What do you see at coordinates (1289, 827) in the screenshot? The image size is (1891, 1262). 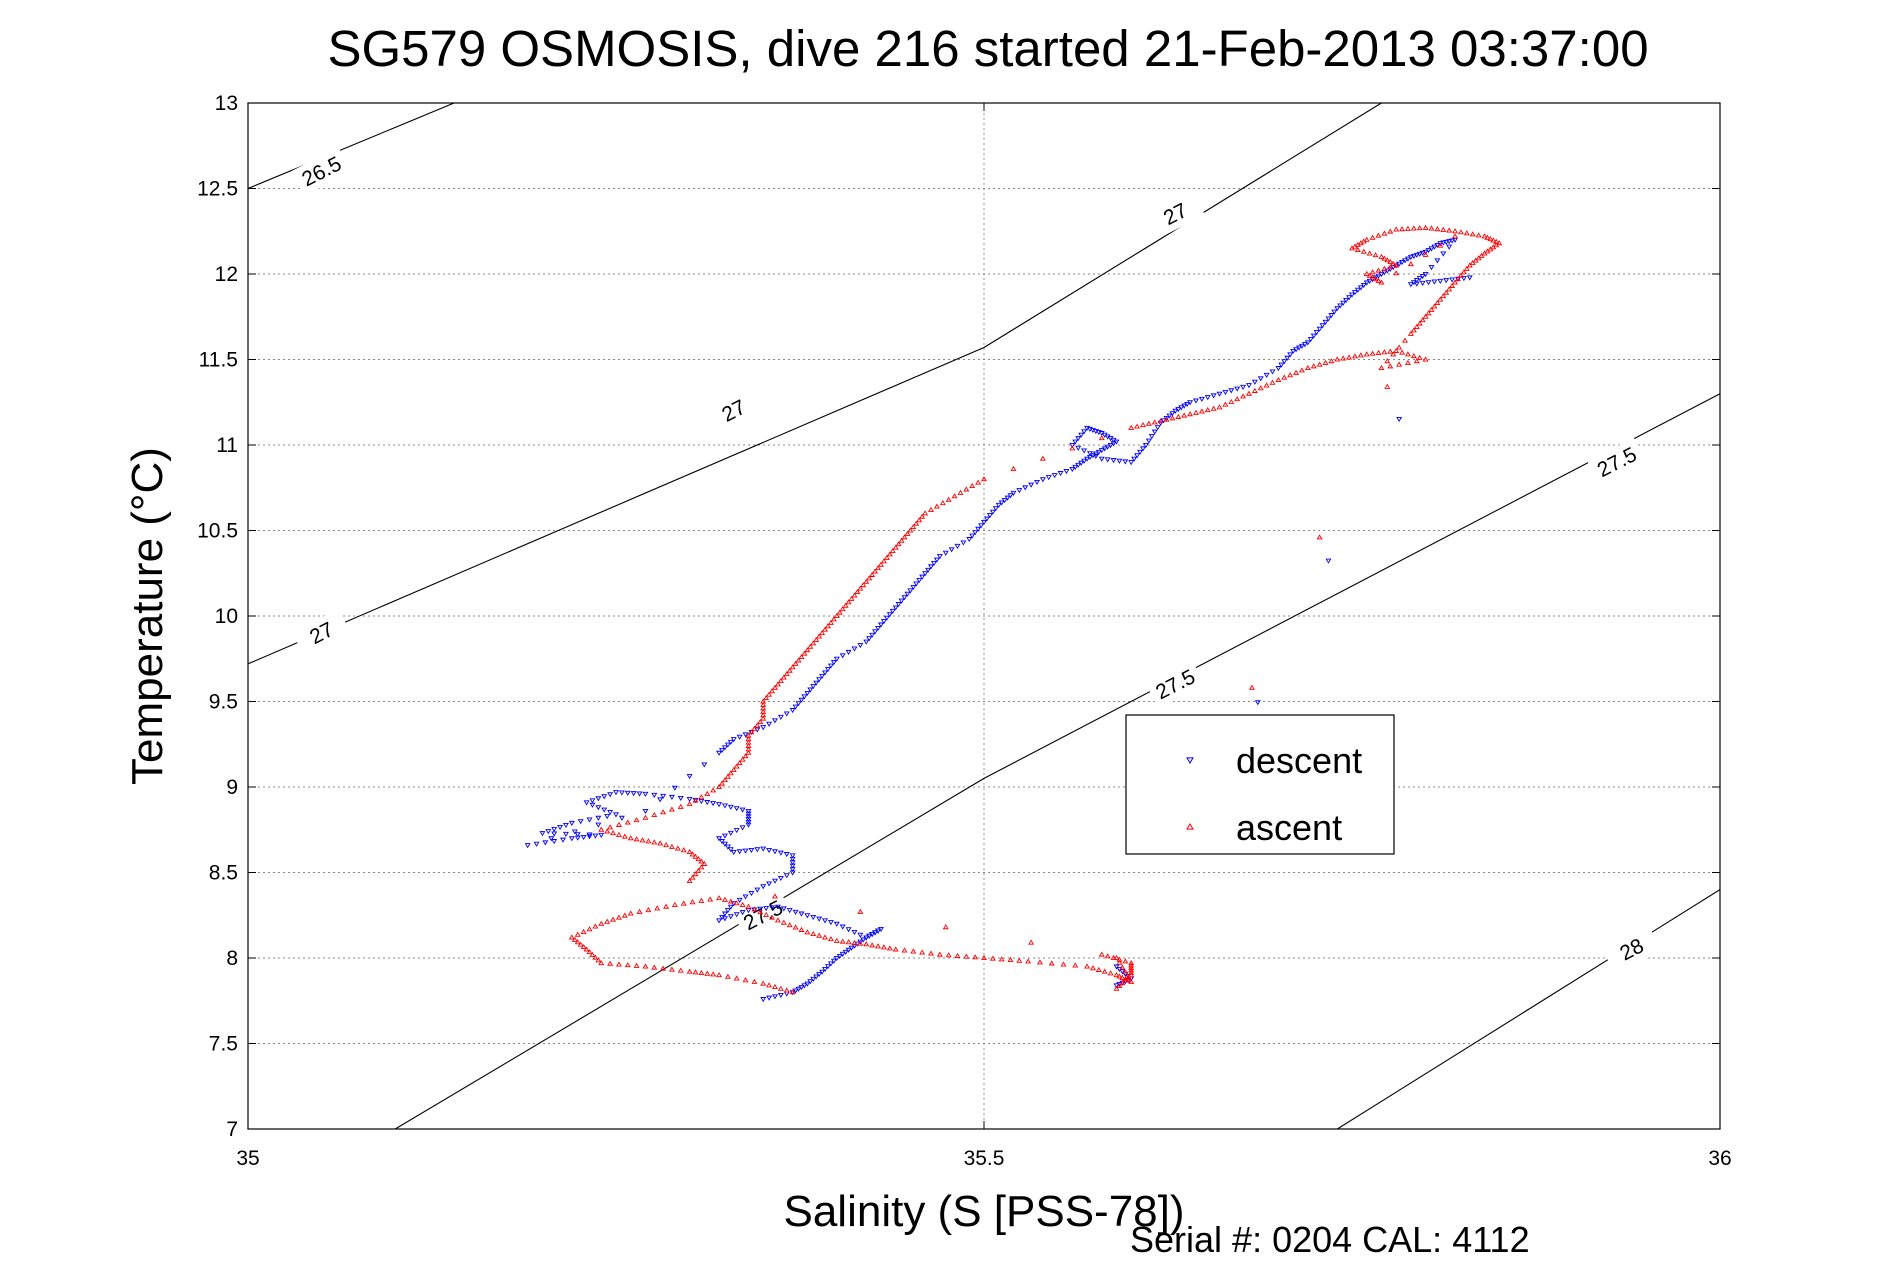 I see `legend-label-ascent: ascent` at bounding box center [1289, 827].